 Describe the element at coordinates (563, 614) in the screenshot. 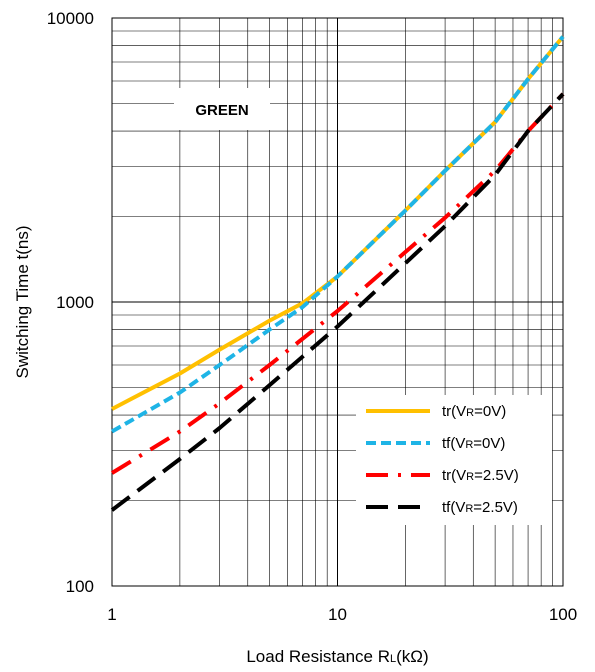

I see `x-tick-label: 100` at that location.